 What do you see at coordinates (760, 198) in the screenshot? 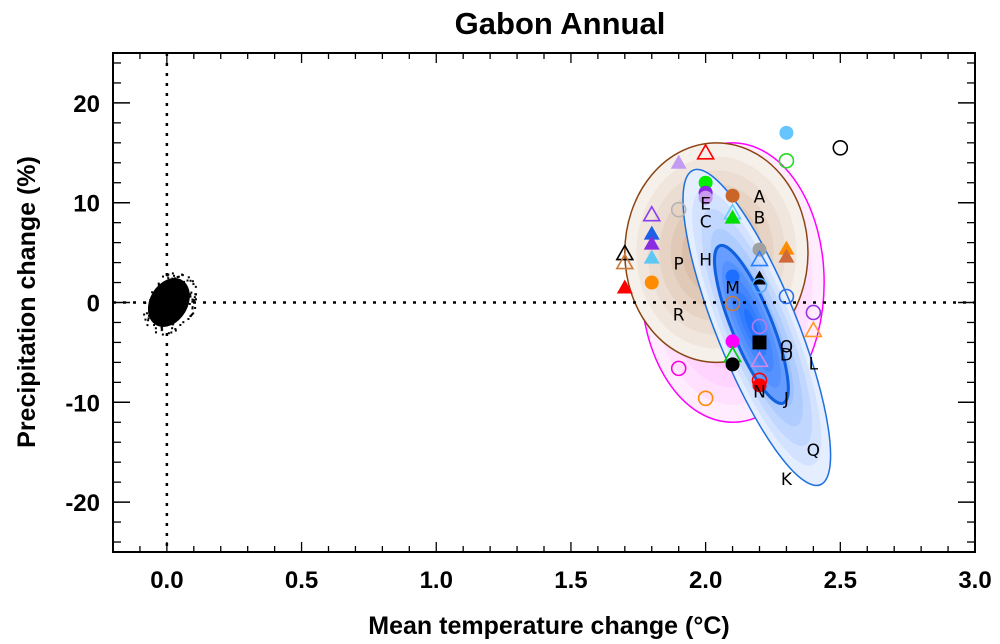
I see `letter-label-A: A` at bounding box center [760, 198].